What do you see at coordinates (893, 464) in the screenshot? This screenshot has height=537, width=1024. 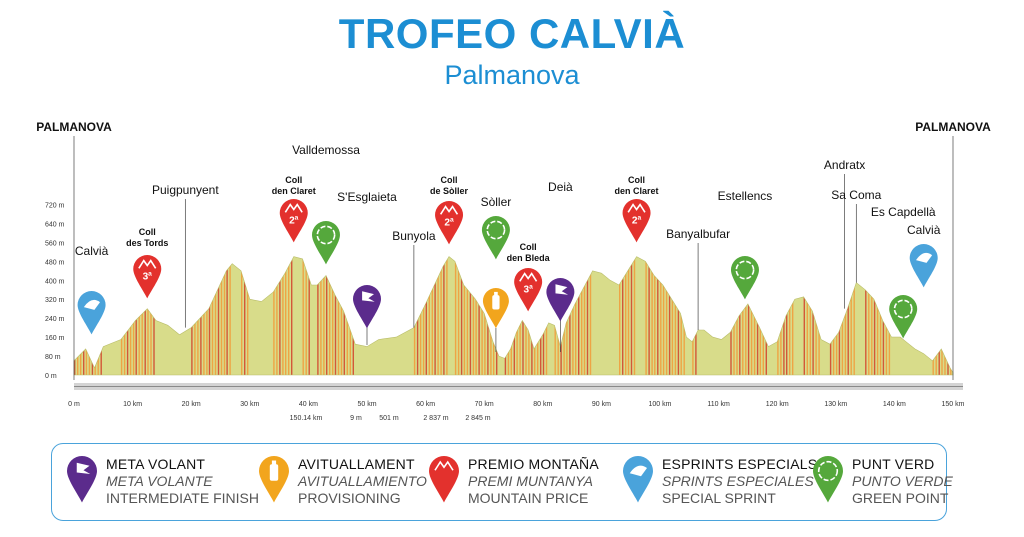 I see `legend-label-1: PUNT VERD` at bounding box center [893, 464].